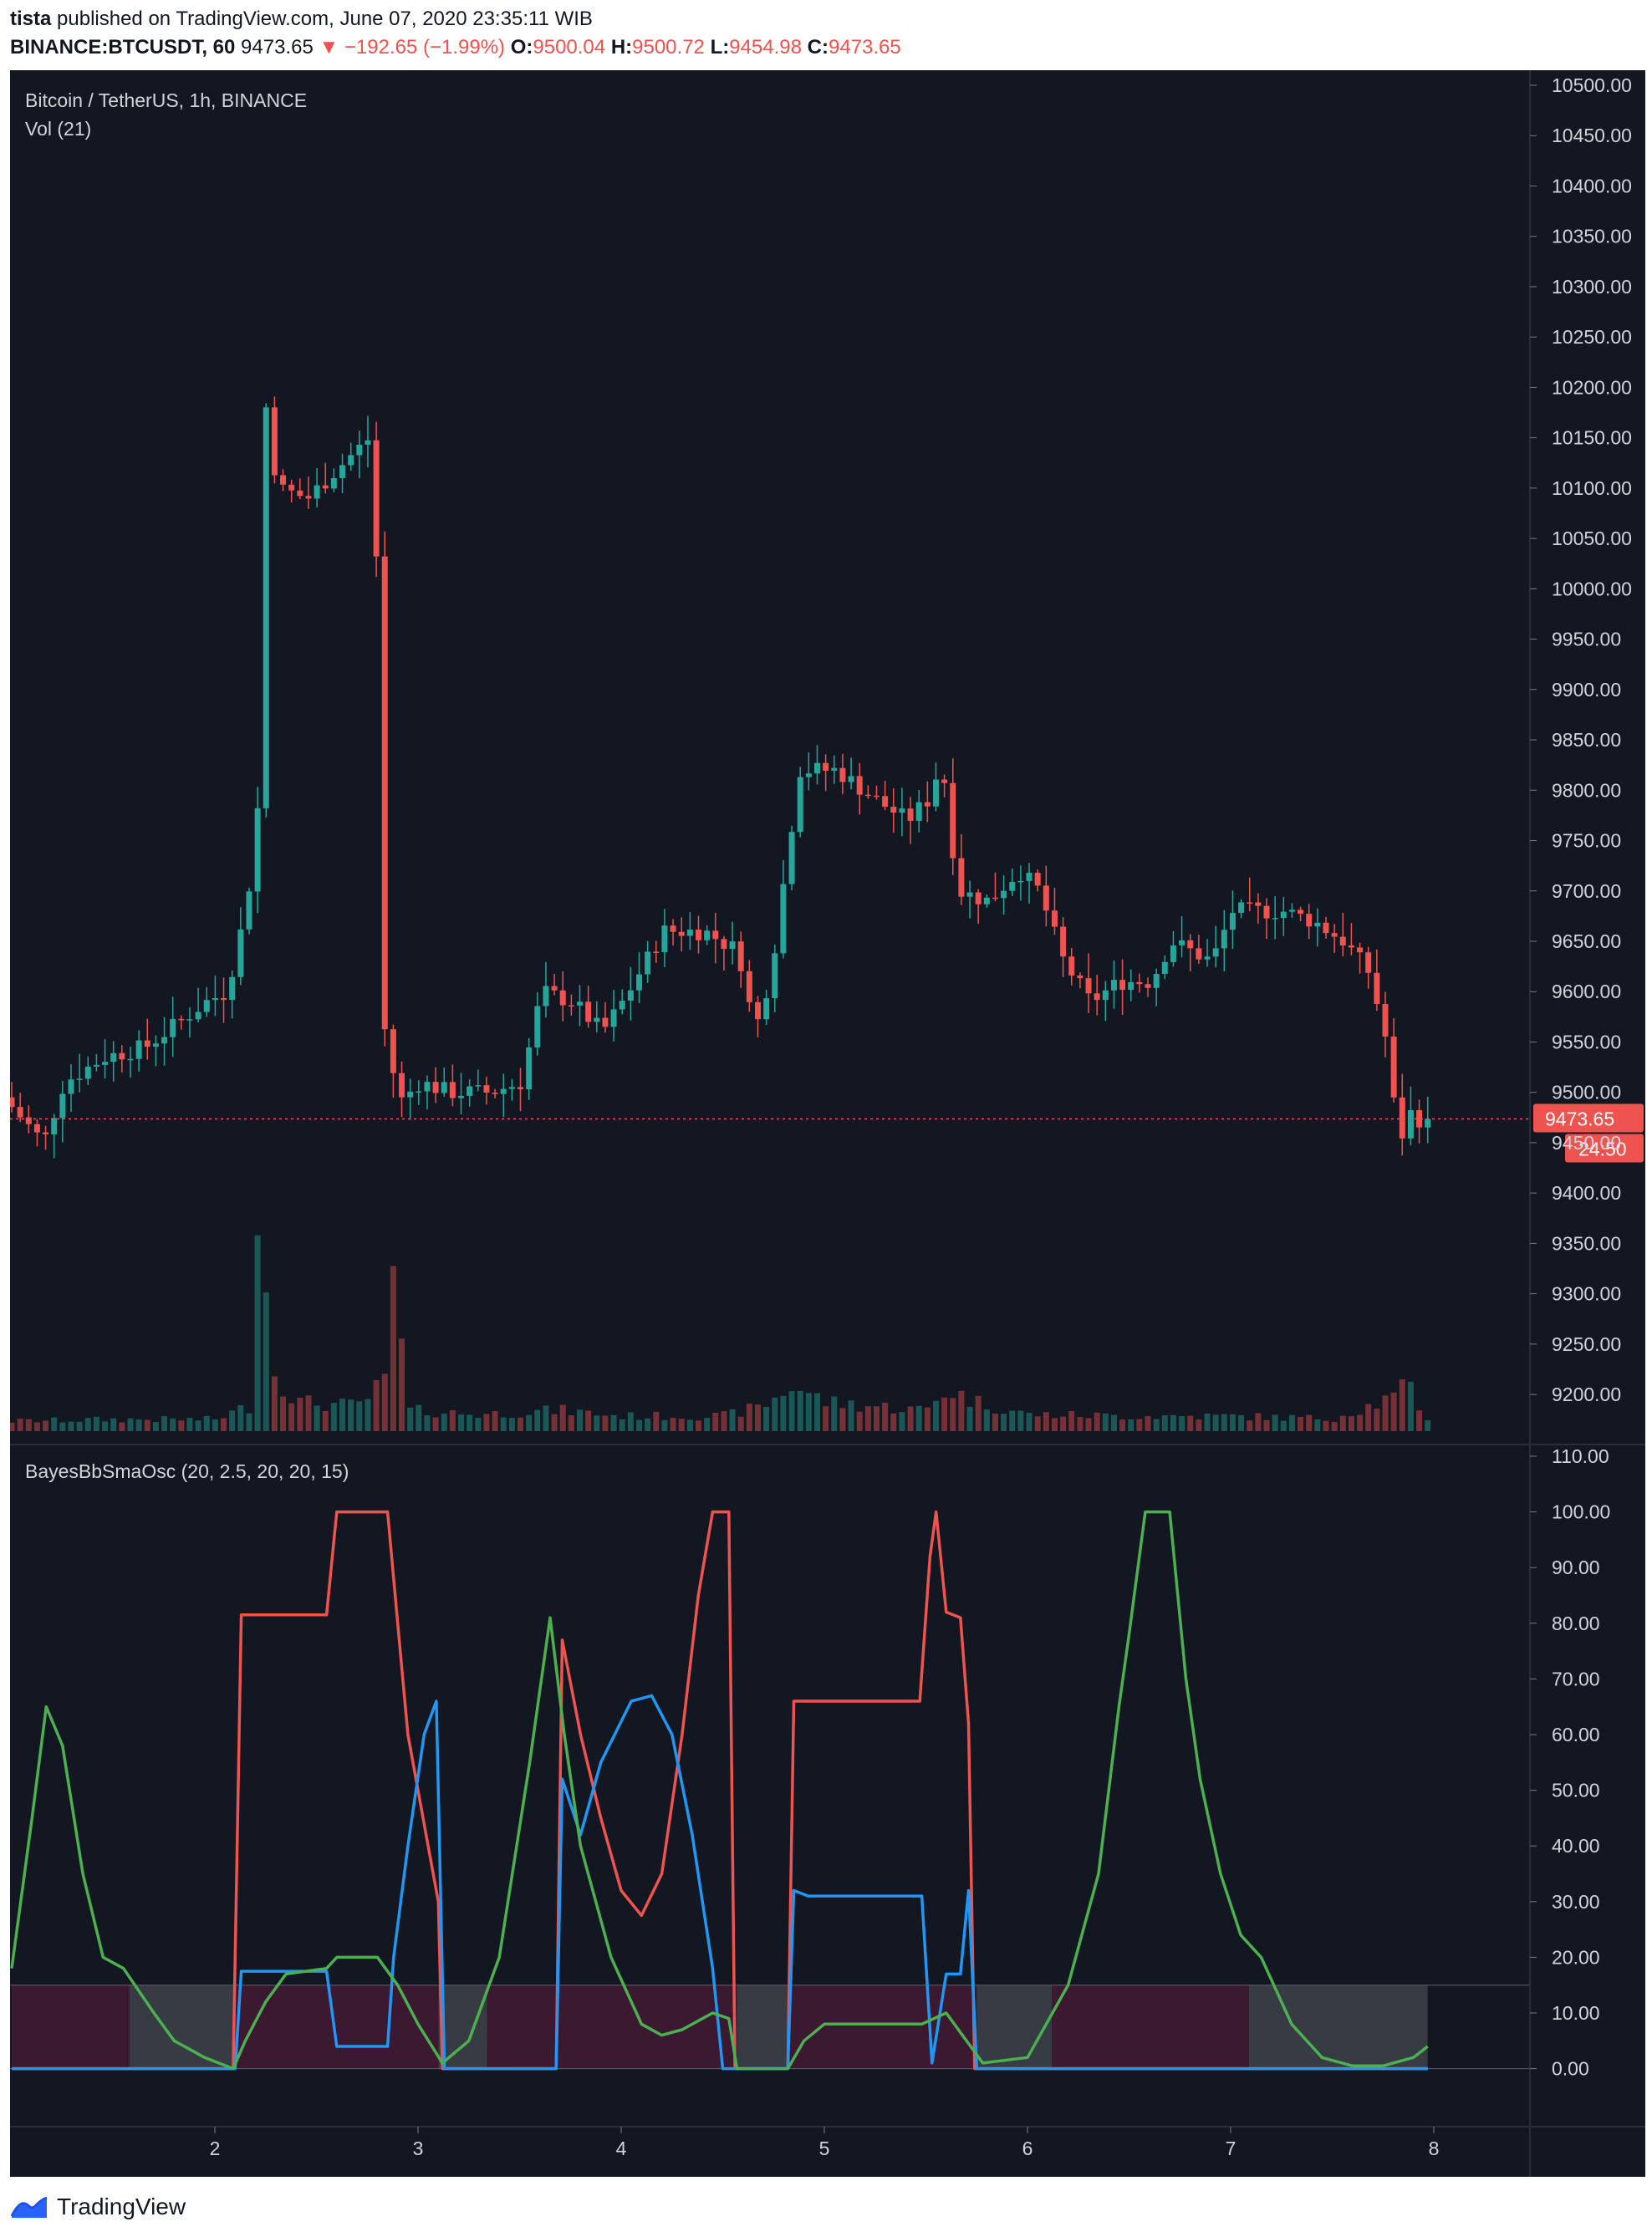 This screenshot has height=2237, width=1652. I want to click on symbol-label: BINANCE:BTCUSDT, 60, so click(123, 47).